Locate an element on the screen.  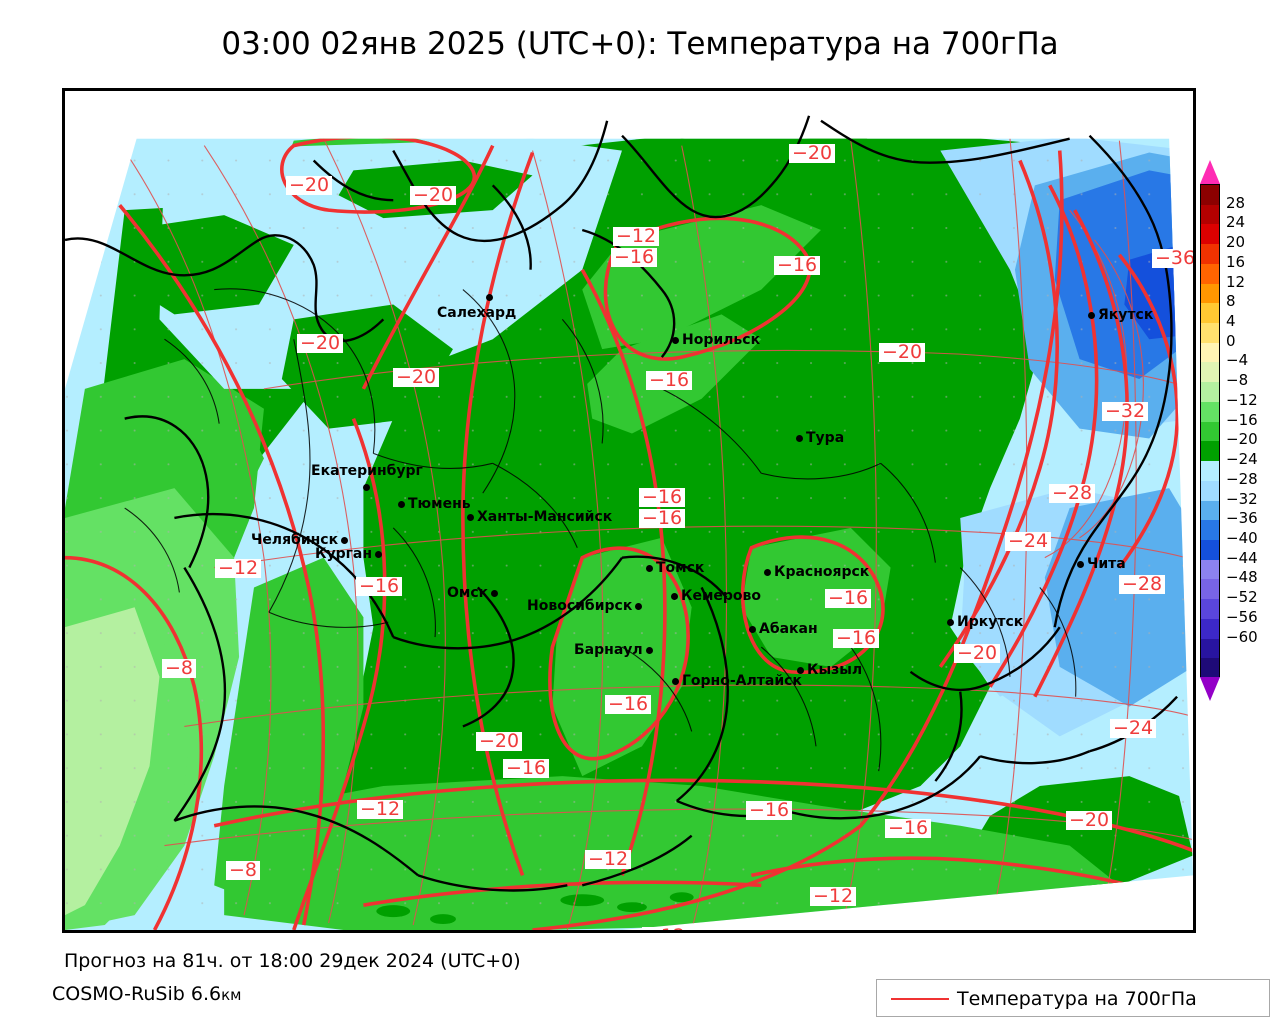
city-label: Салехард is located at coordinates (476, 305).